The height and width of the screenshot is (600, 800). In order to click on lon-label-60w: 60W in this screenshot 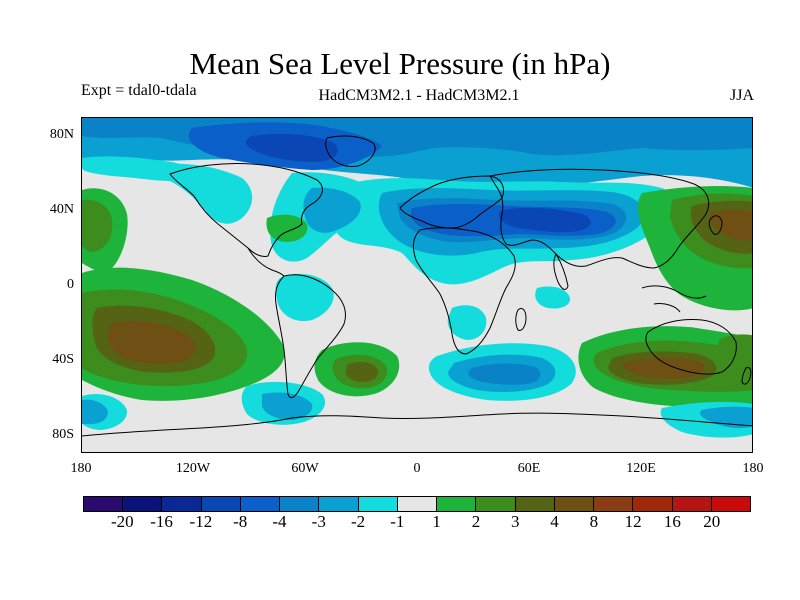, I will do `click(305, 468)`.